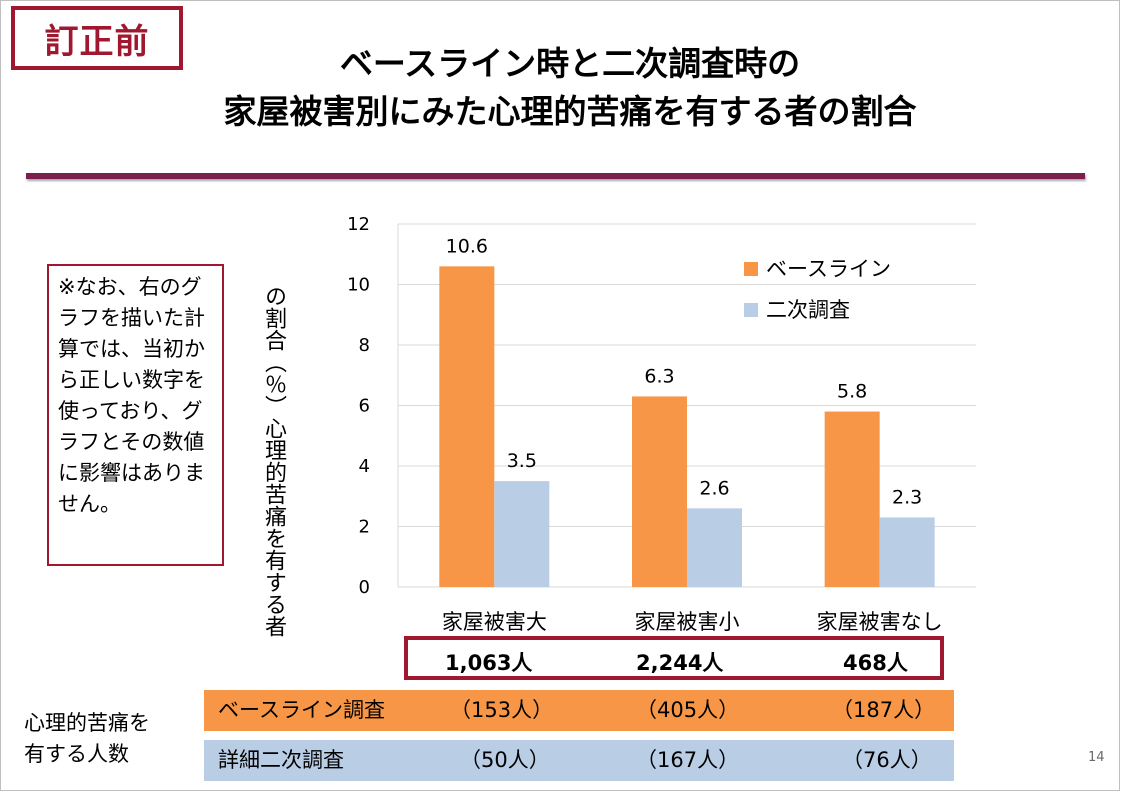 Image resolution: width=1122 pixels, height=793 pixels. What do you see at coordinates (555, 176) in the screenshot?
I see `title-divider` at bounding box center [555, 176].